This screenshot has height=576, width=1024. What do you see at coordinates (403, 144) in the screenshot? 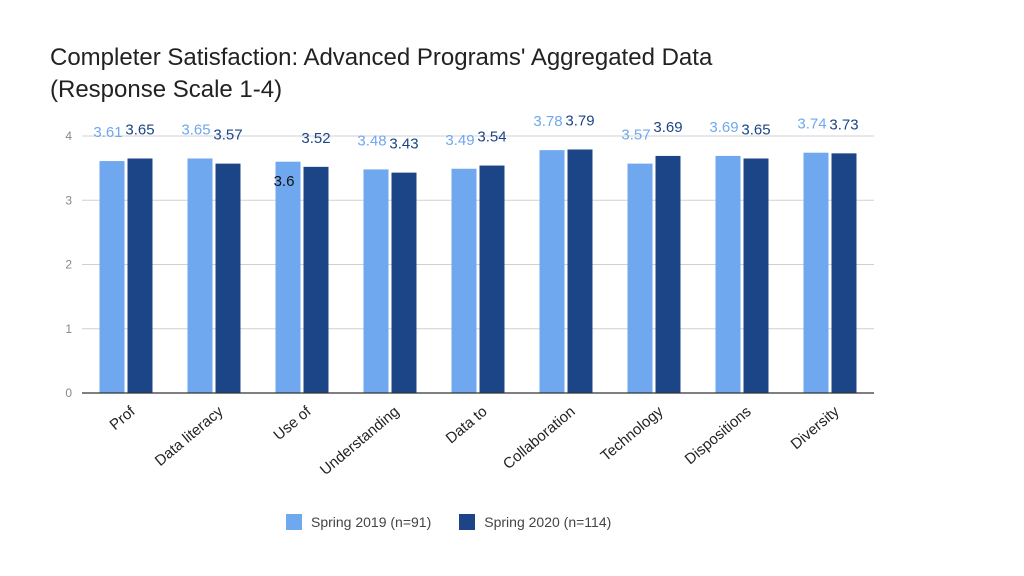
I see `data-label-spring-2020: 3.43` at bounding box center [403, 144].